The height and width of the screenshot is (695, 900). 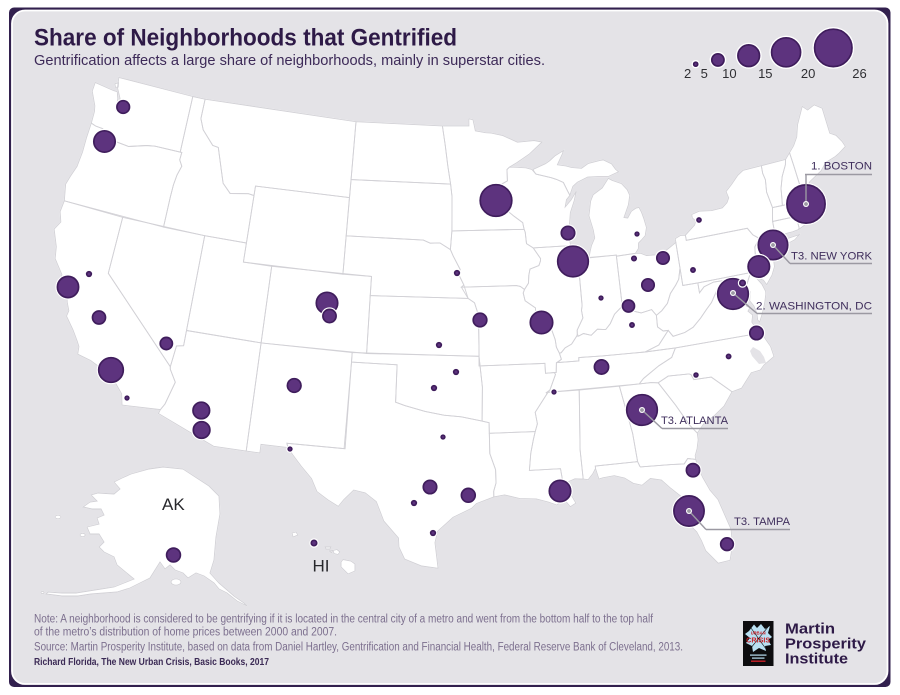 What do you see at coordinates (173, 504) in the screenshot?
I see `svg-text: AK` at bounding box center [173, 504].